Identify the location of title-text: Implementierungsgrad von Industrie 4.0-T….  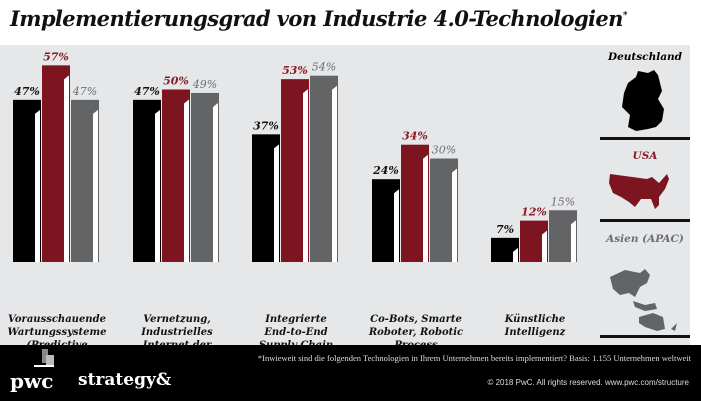
(316, 18).